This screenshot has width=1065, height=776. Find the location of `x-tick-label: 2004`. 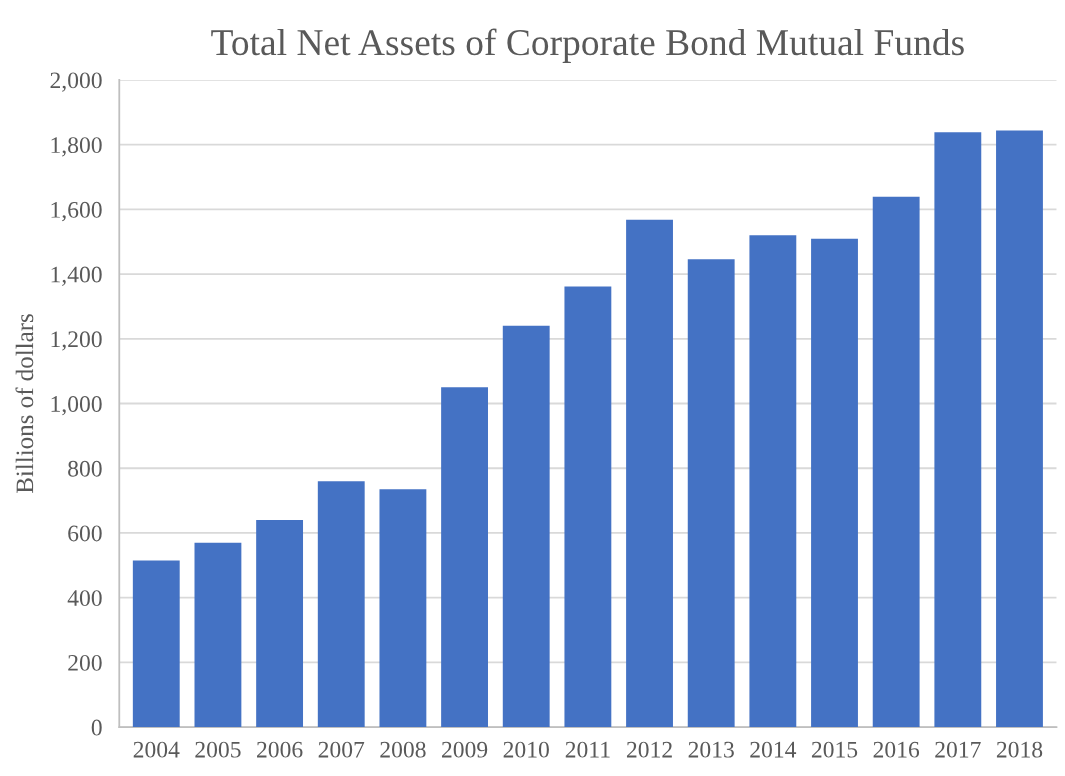

x-tick-label: 2004 is located at coordinates (156, 749).